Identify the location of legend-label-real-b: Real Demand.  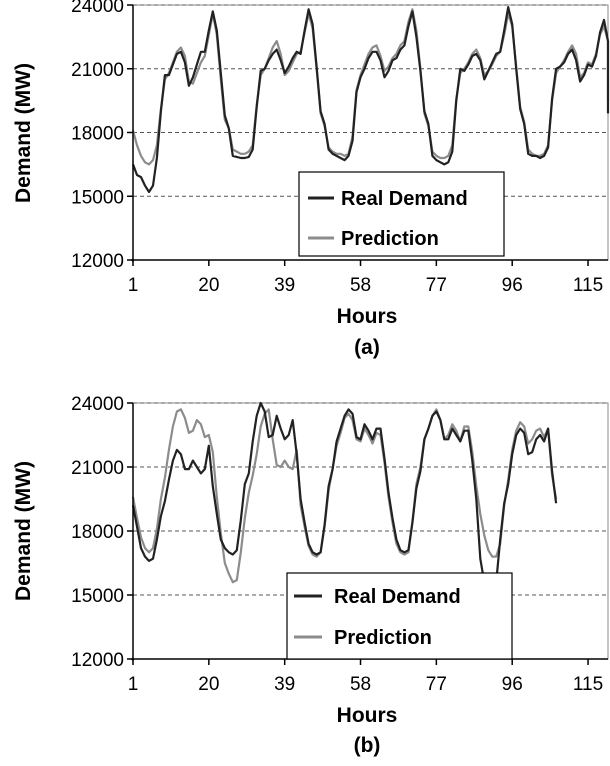
(397, 597).